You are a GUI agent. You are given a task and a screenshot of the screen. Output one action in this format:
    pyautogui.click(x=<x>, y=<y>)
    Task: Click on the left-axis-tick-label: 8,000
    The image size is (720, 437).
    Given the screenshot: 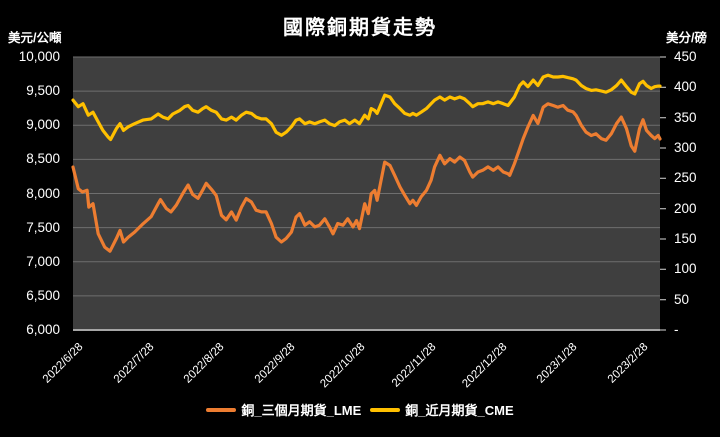 What is the action you would take?
    pyautogui.click(x=43, y=193)
    